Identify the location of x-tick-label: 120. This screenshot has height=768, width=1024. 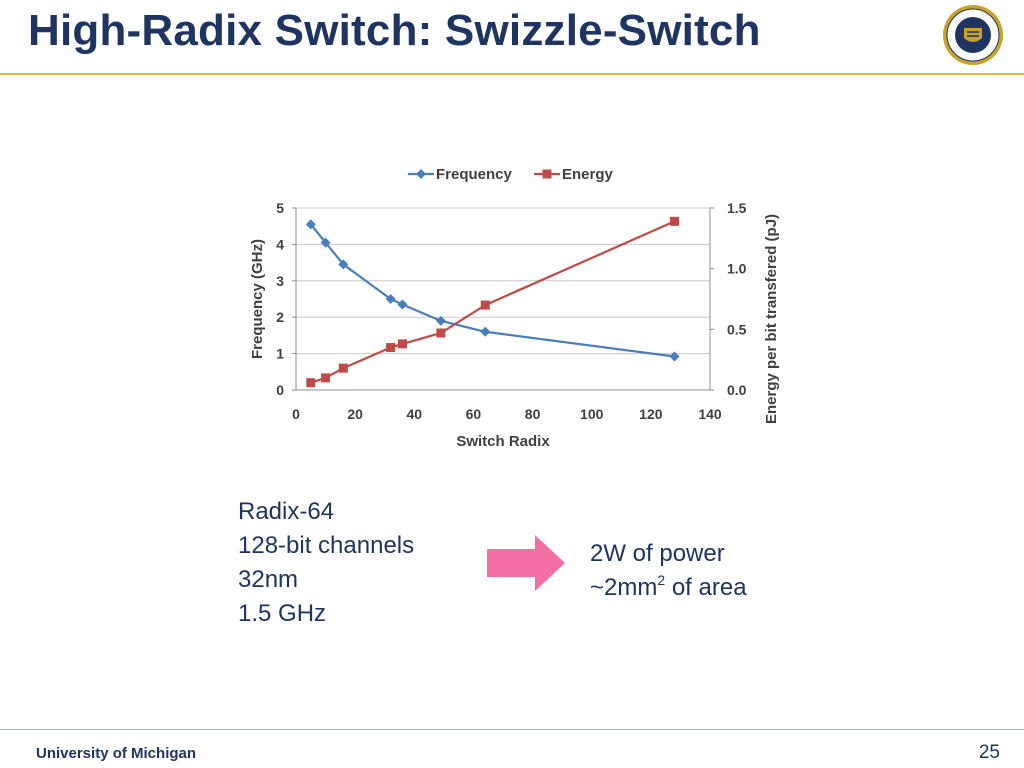
(651, 414).